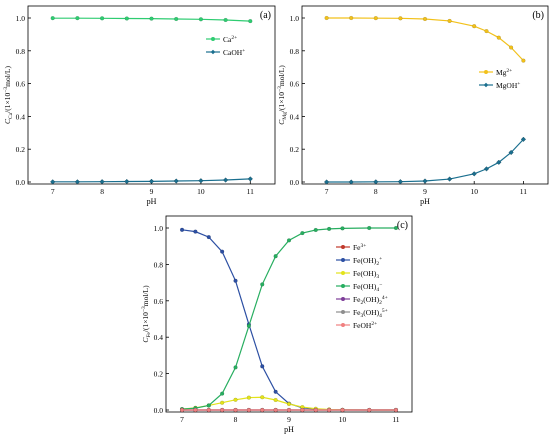 The width and height of the screenshot is (550, 442). What do you see at coordinates (366, 274) in the screenshot?
I see `legend-label: Fe(OH)3` at bounding box center [366, 274].